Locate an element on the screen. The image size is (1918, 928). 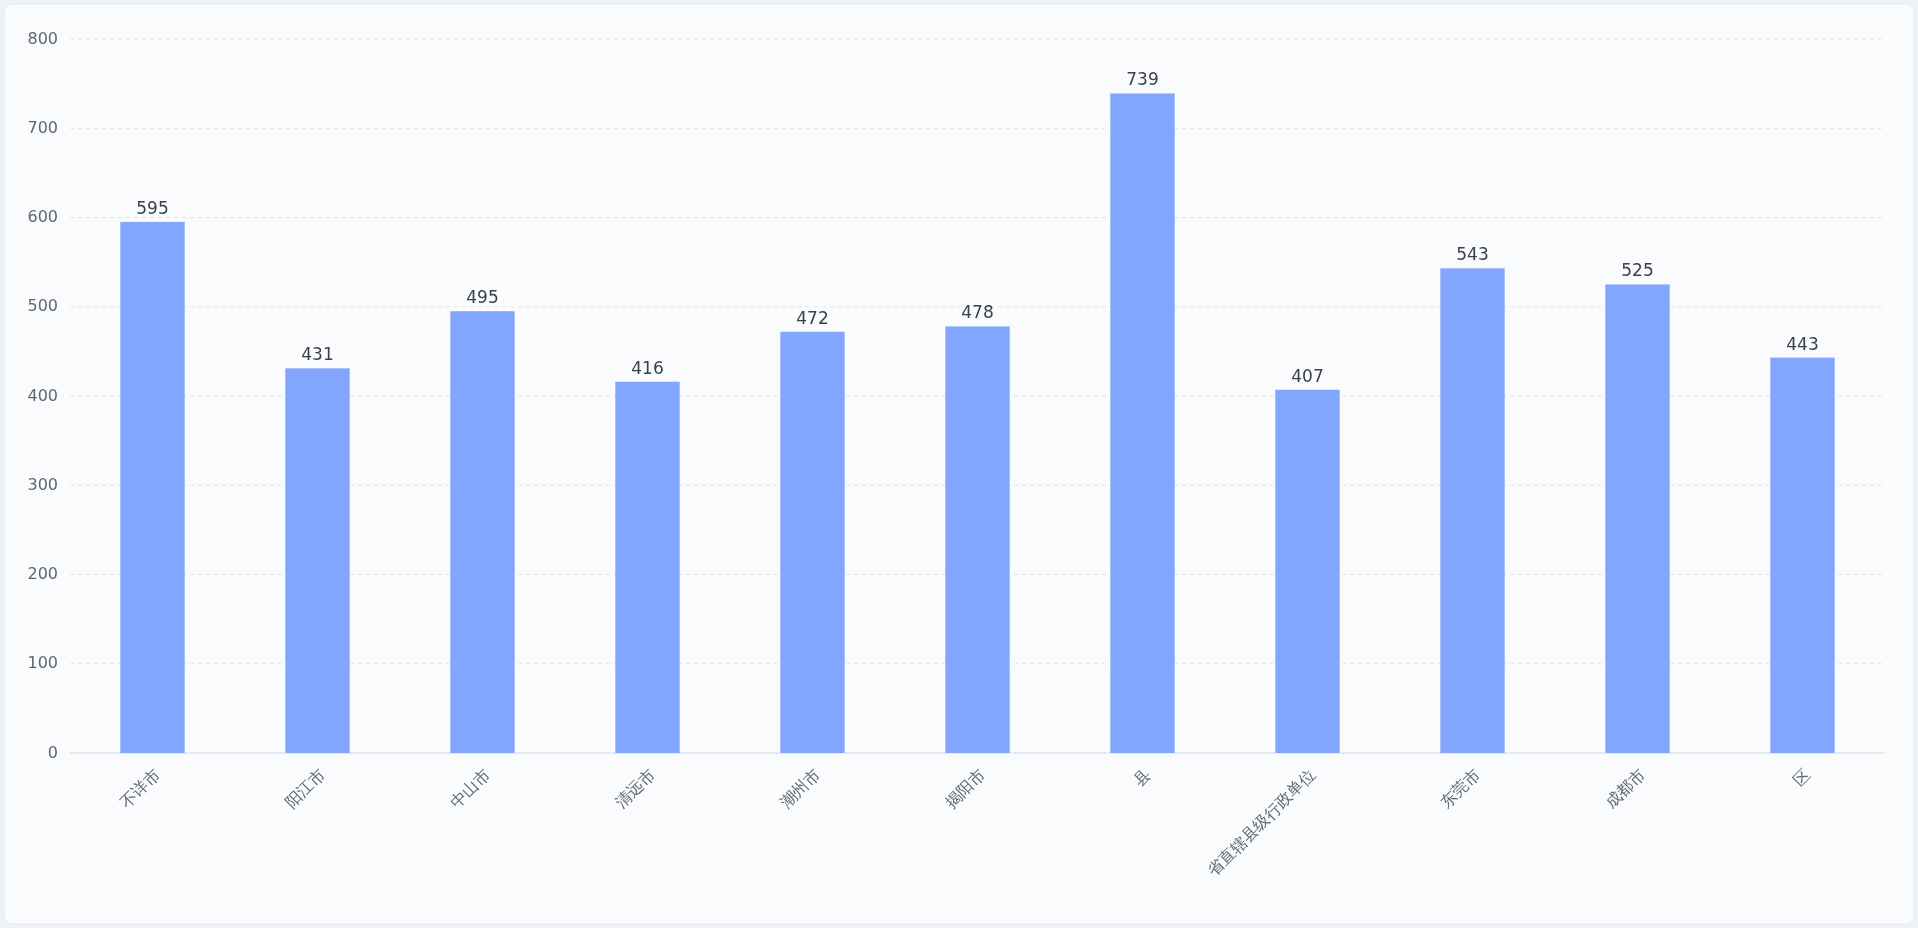
data-label: 431 is located at coordinates (317, 354).